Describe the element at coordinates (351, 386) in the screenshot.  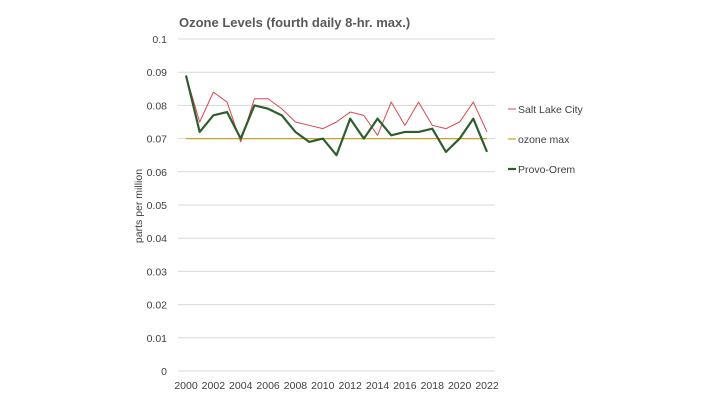
I see `x-tick-label: 2012` at that location.